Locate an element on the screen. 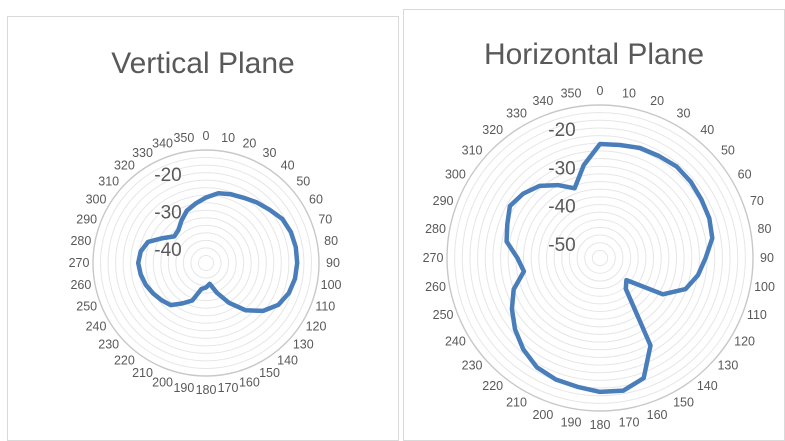 This screenshot has width=785, height=441. angle-tick-label: 270 is located at coordinates (79, 263).